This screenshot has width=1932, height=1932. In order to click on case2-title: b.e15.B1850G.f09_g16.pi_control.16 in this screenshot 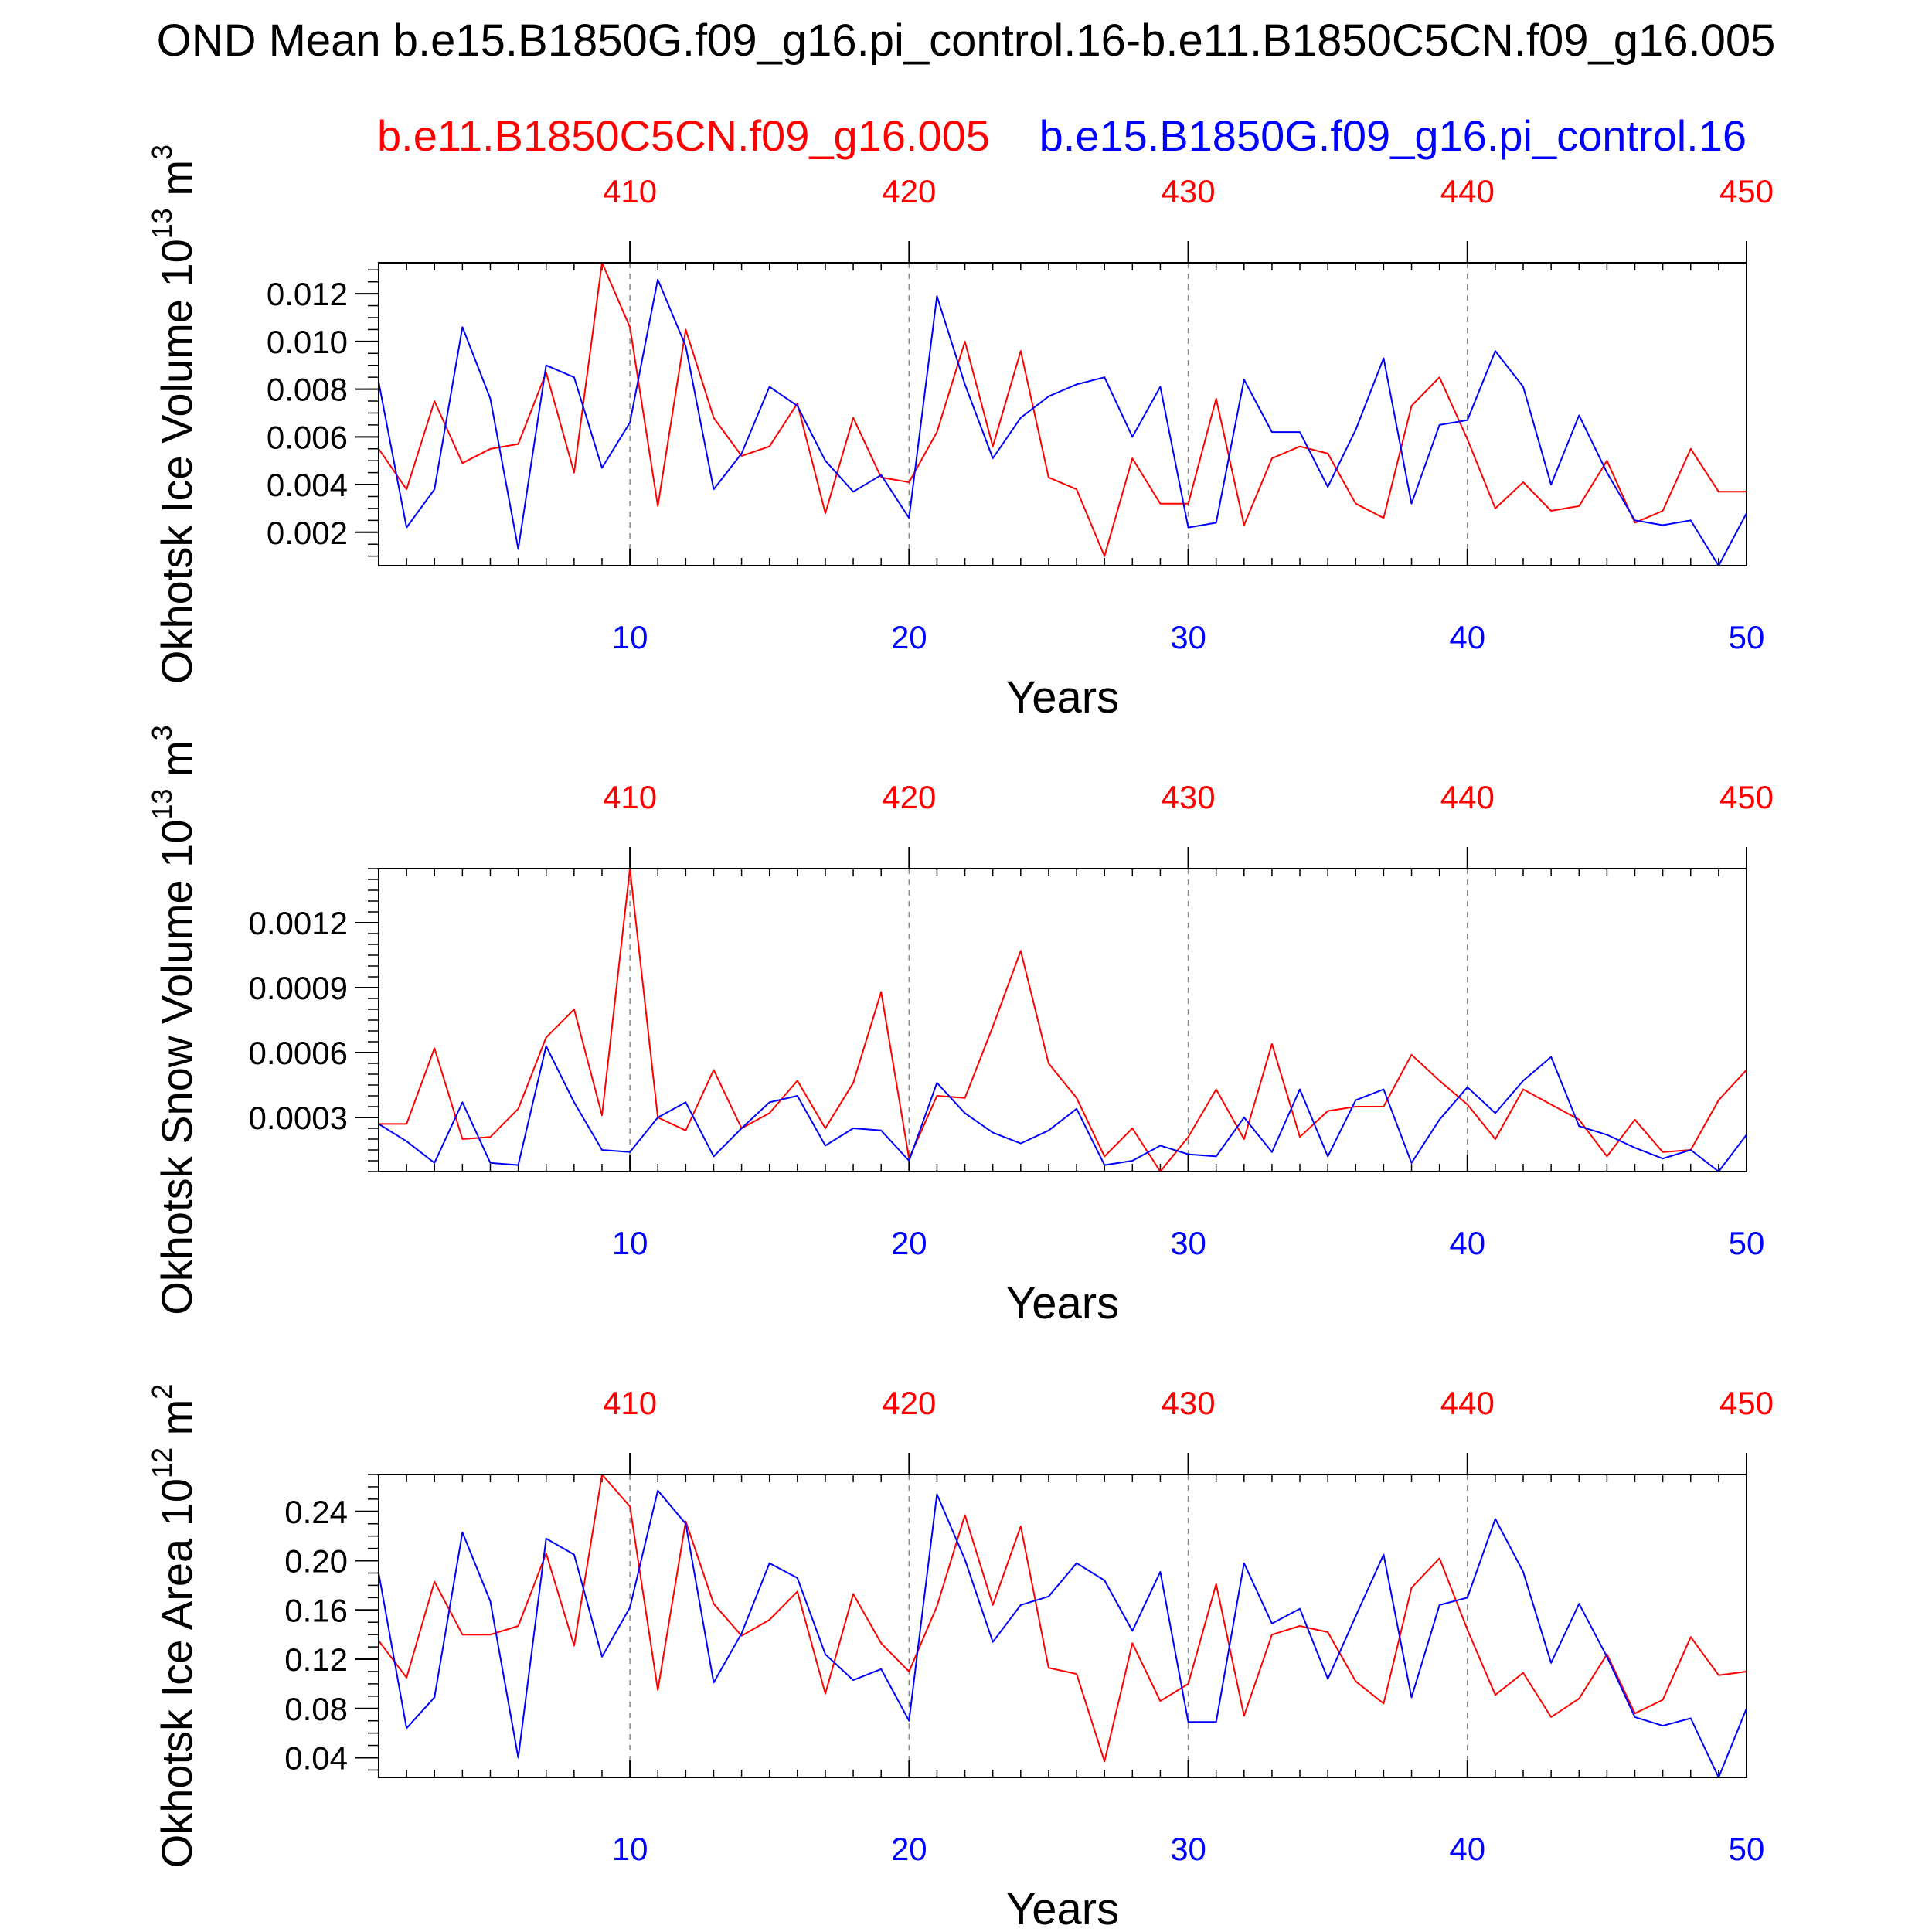, I will do `click(1393, 136)`.